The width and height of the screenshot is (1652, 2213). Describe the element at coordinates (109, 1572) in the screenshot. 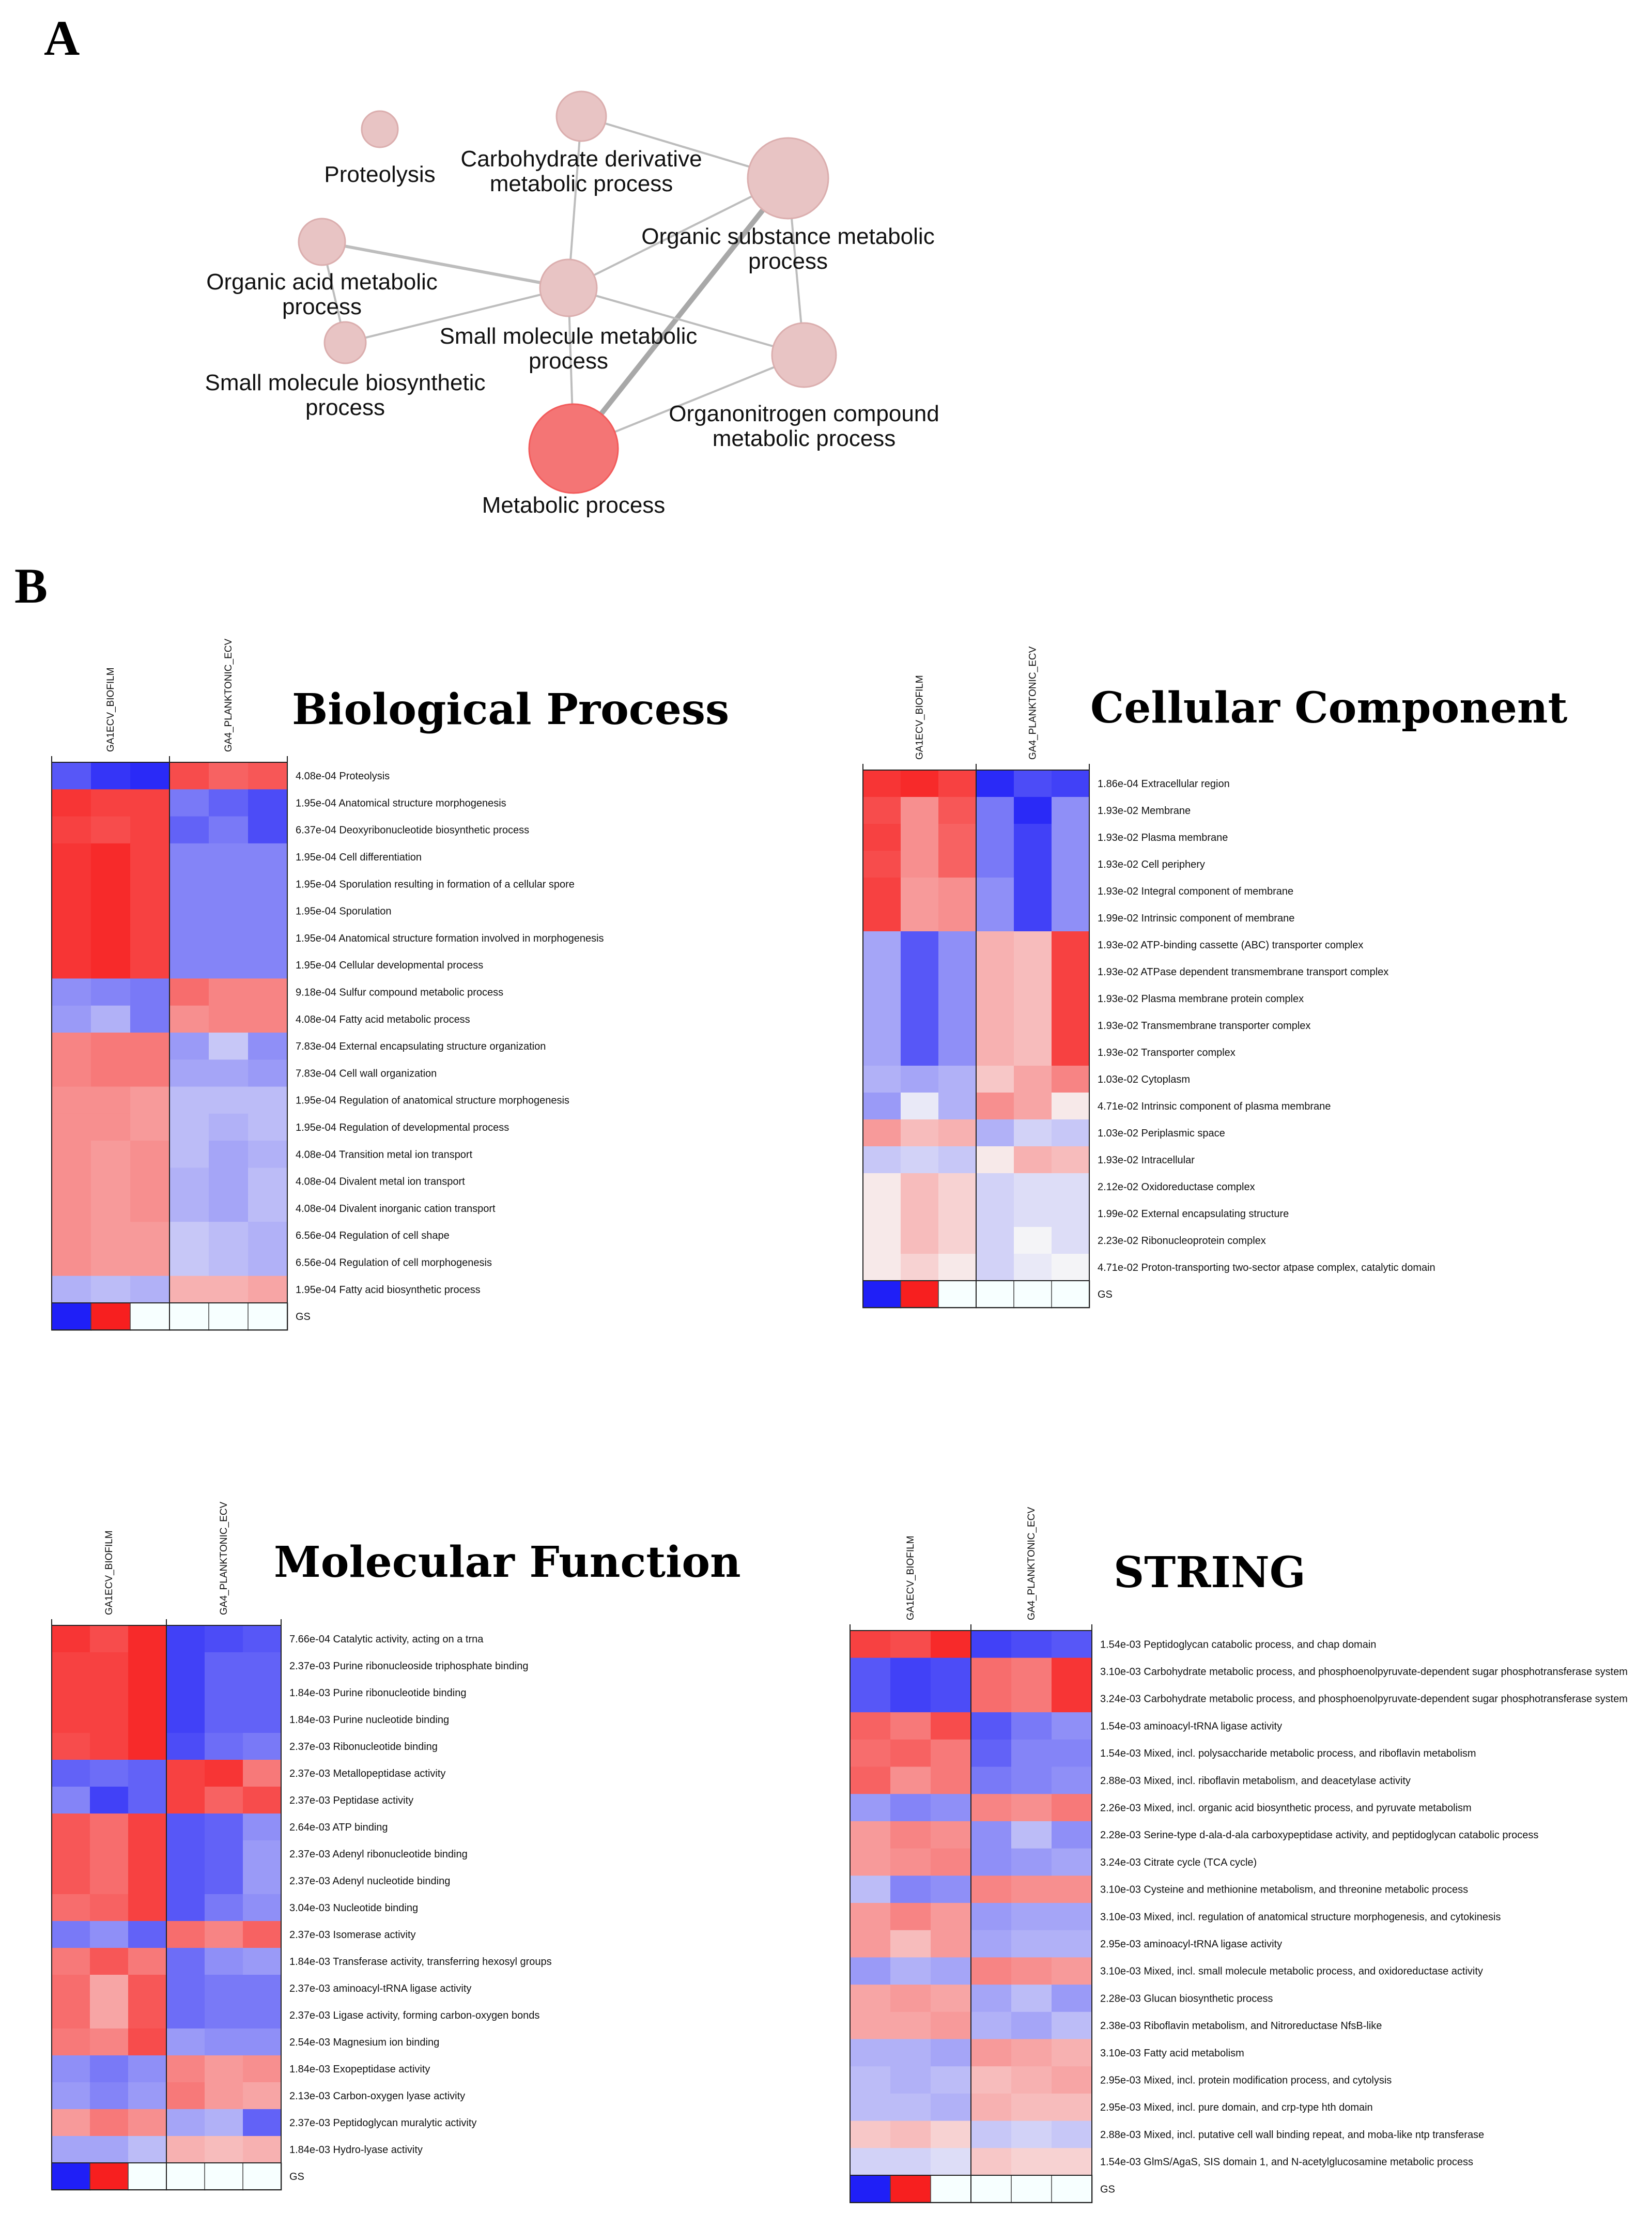

I see `heatmap-column-header: GA1ECV_BIOFILM` at that location.